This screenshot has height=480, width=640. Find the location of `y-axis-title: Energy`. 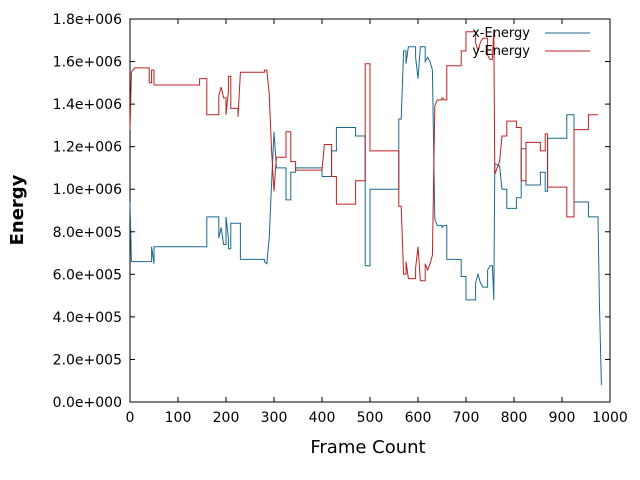

y-axis-title: Energy is located at coordinates (17, 209).